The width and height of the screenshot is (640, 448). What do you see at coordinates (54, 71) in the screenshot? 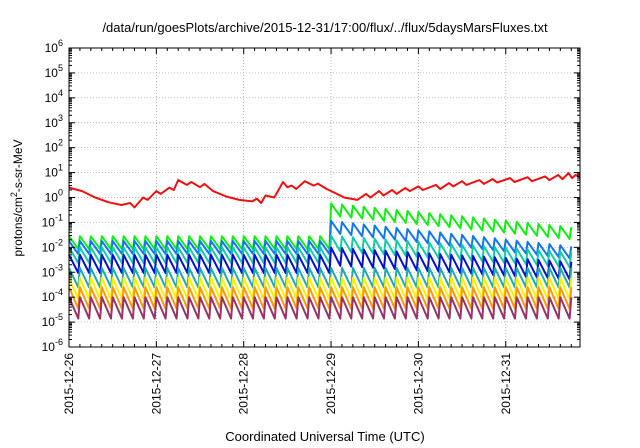
I see `y-tick-label: 10⁵` at bounding box center [54, 71].